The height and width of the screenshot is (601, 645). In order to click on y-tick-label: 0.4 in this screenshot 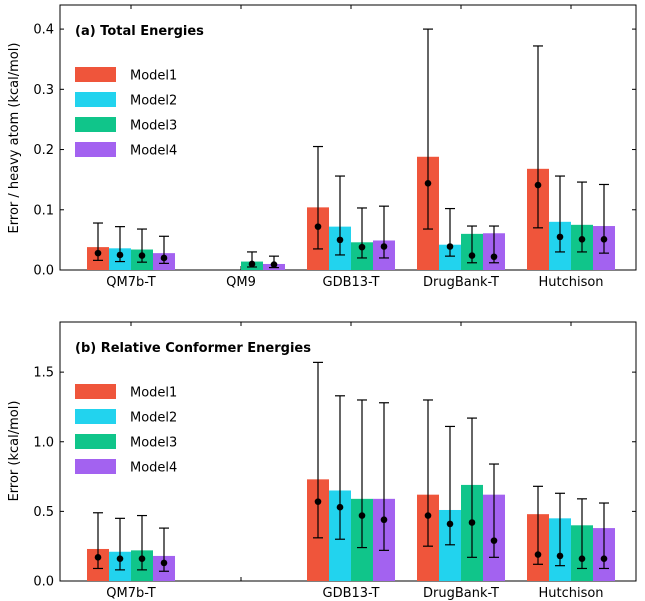, I will do `click(43, 30)`.